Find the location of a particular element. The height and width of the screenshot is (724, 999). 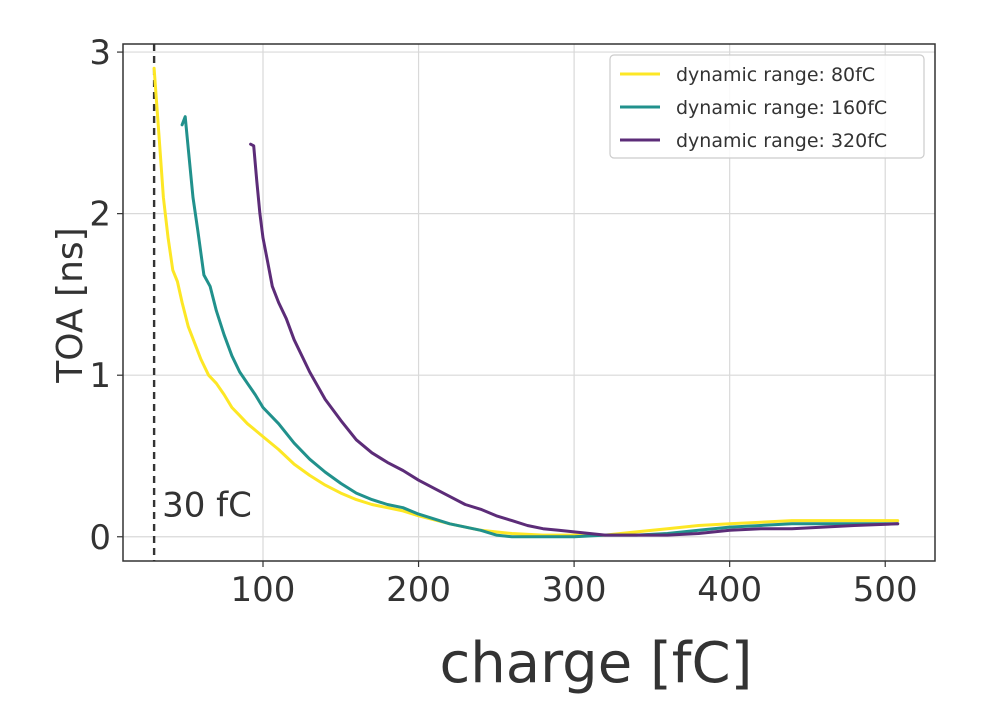

y-tick-label: 1 is located at coordinates (100, 376).